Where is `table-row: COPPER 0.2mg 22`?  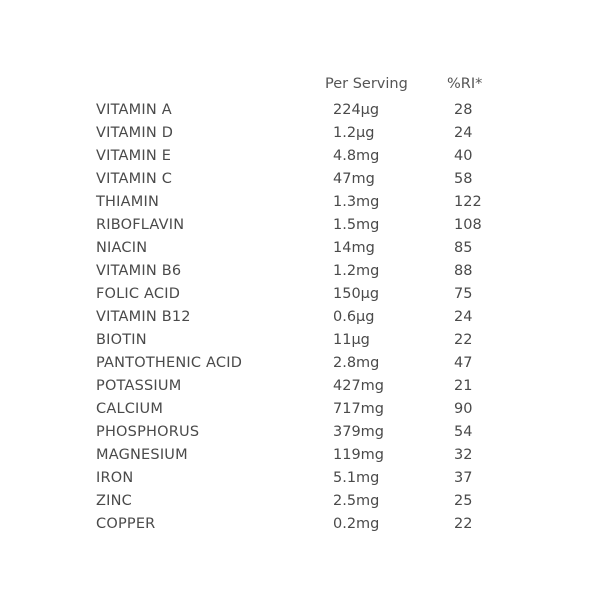
table-row: COPPER 0.2mg 22 is located at coordinates (306, 525).